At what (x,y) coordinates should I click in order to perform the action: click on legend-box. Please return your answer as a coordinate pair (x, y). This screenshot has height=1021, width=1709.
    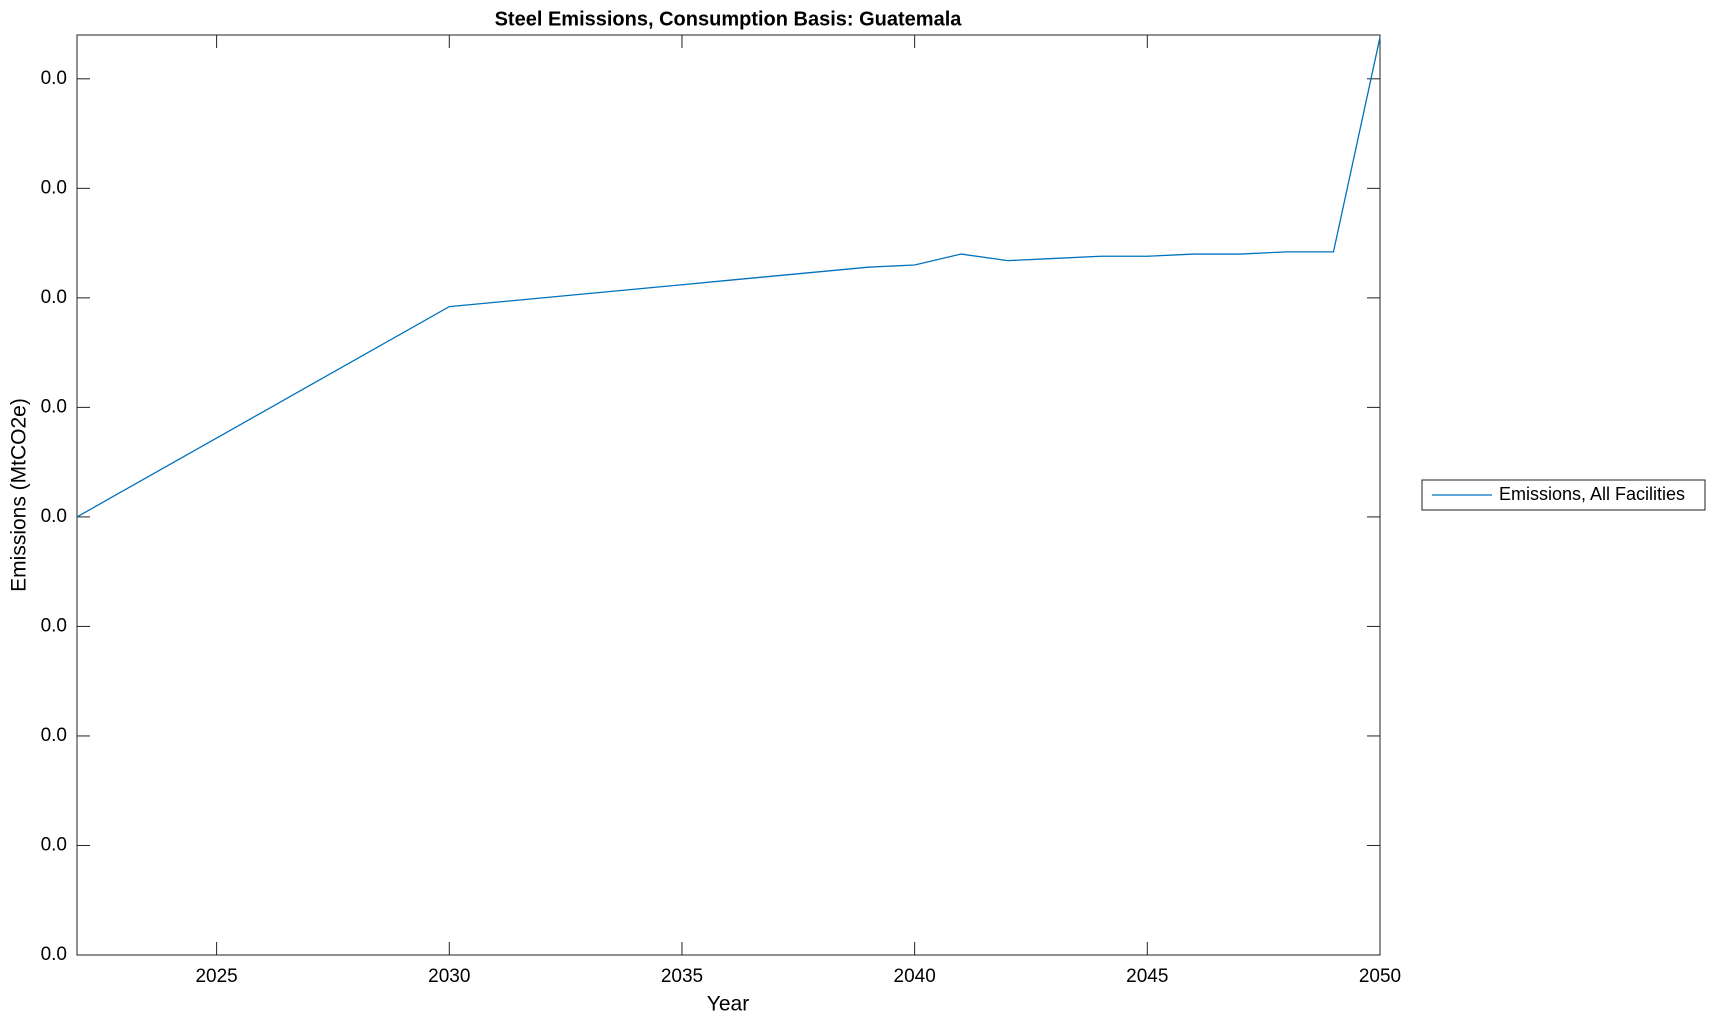
    Looking at the image, I should click on (1563, 495).